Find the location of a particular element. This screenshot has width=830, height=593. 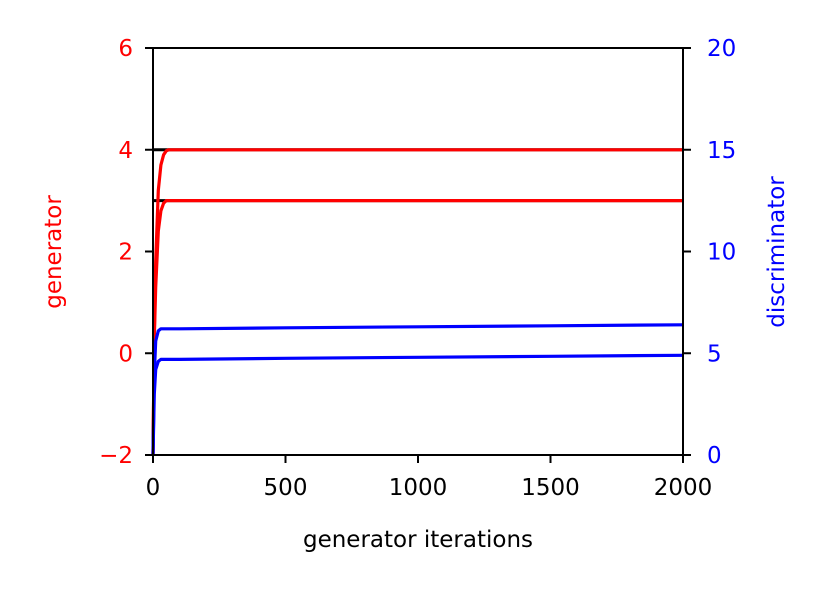

left-y-axis-ticks: −2 0 2 4 6 is located at coordinates (126, 252).